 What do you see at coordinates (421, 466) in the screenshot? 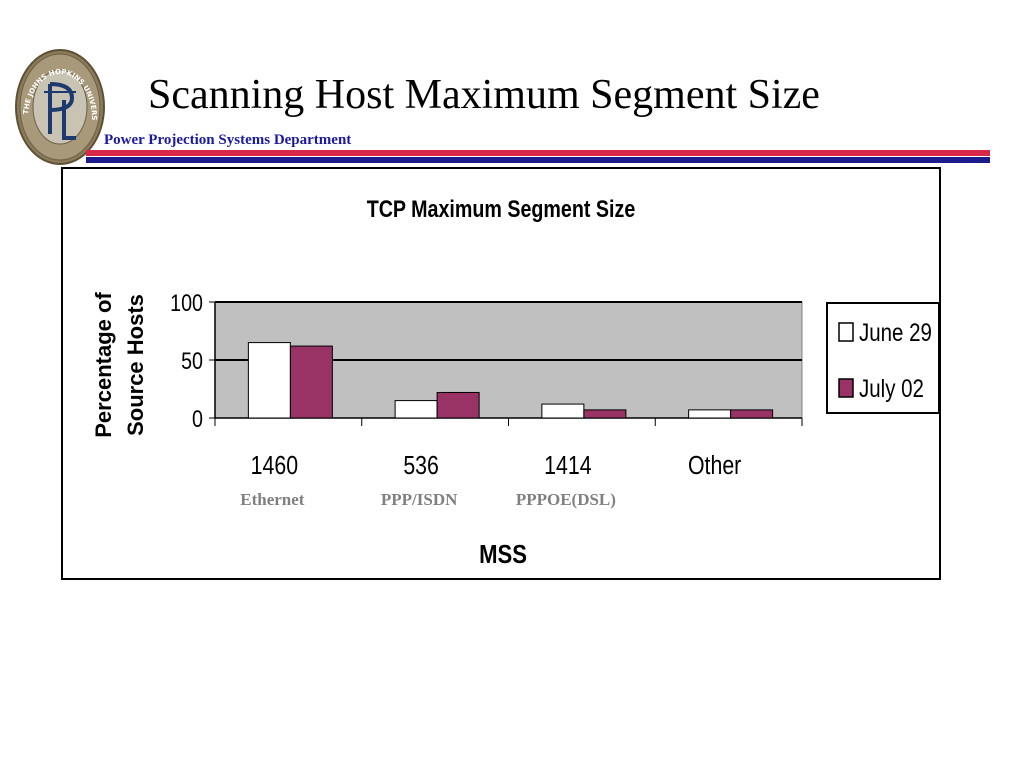
I see `x-category-label: 536` at bounding box center [421, 466].